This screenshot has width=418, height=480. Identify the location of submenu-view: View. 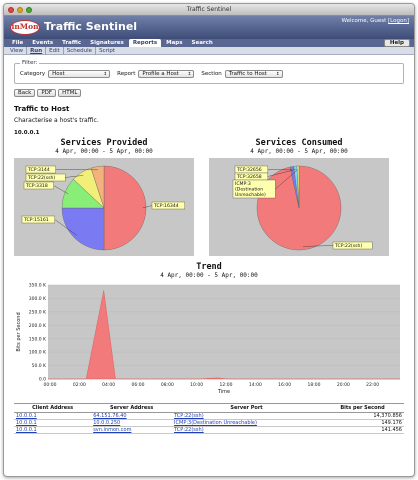
(17, 50).